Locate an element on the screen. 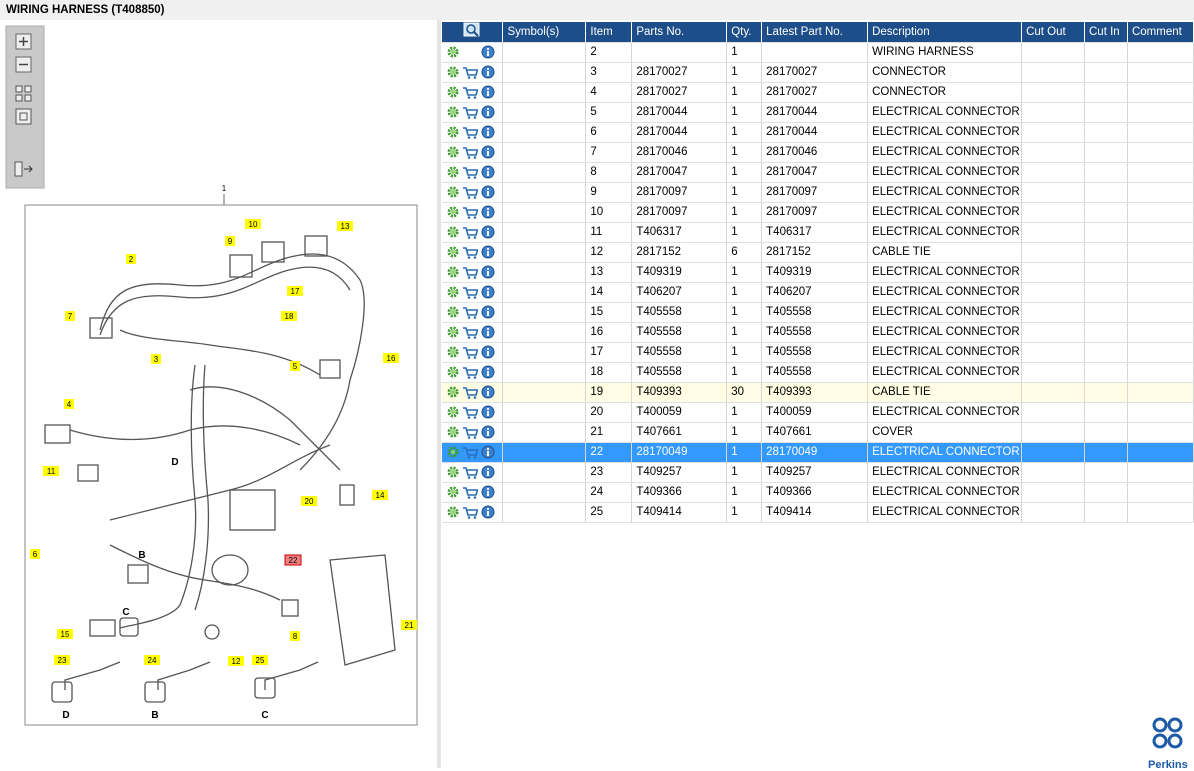  parts-row: 21 T407661 1 T407661 COVER is located at coordinates (818, 432).